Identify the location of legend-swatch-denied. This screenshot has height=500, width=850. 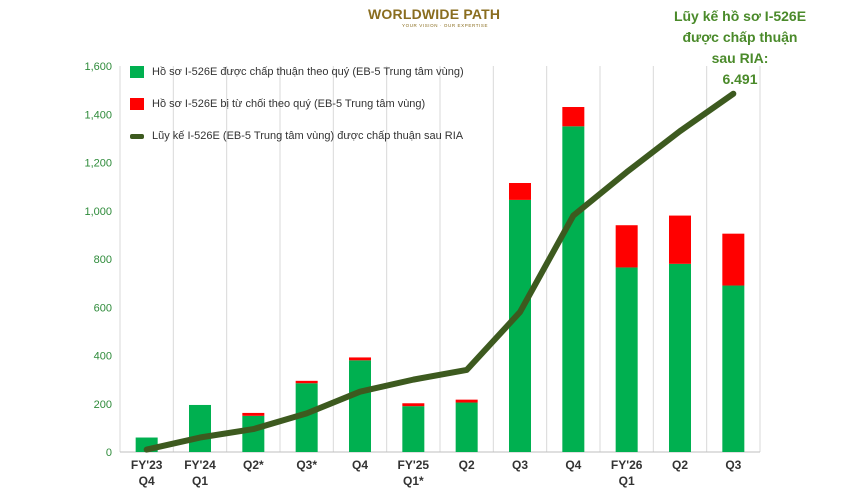
(137, 104).